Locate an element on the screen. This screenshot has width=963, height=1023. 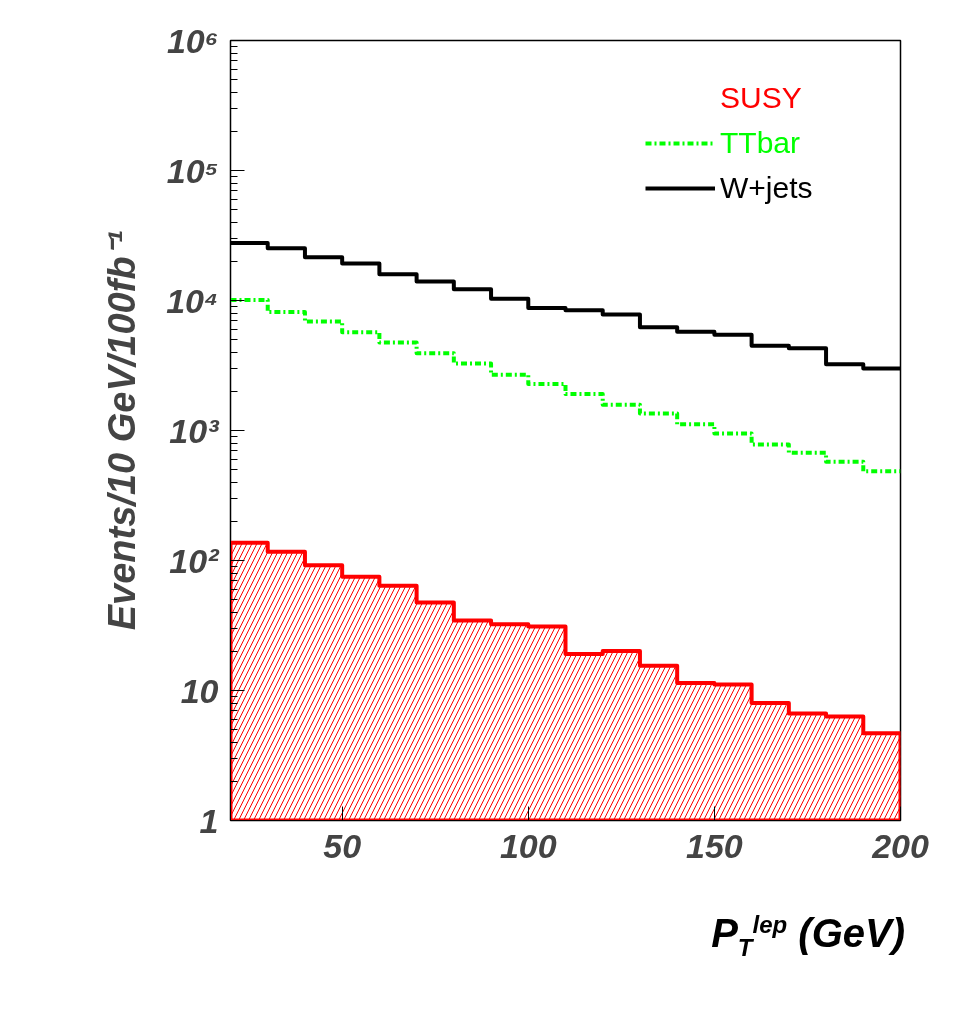
x-tick-label: 150 is located at coordinates (714, 845).